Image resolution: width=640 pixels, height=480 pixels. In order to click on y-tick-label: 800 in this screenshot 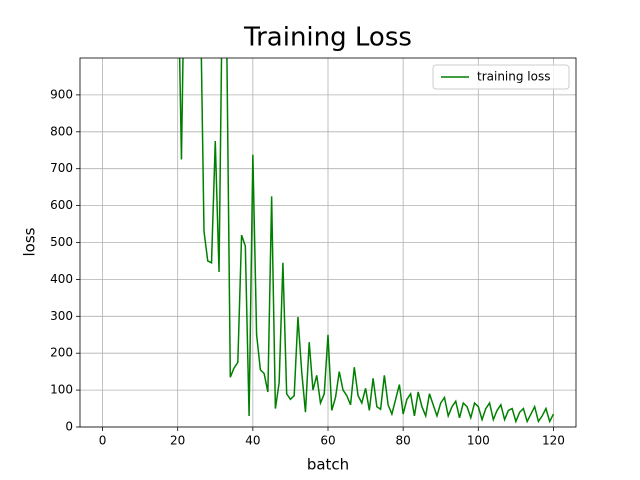, I will do `click(61, 131)`.